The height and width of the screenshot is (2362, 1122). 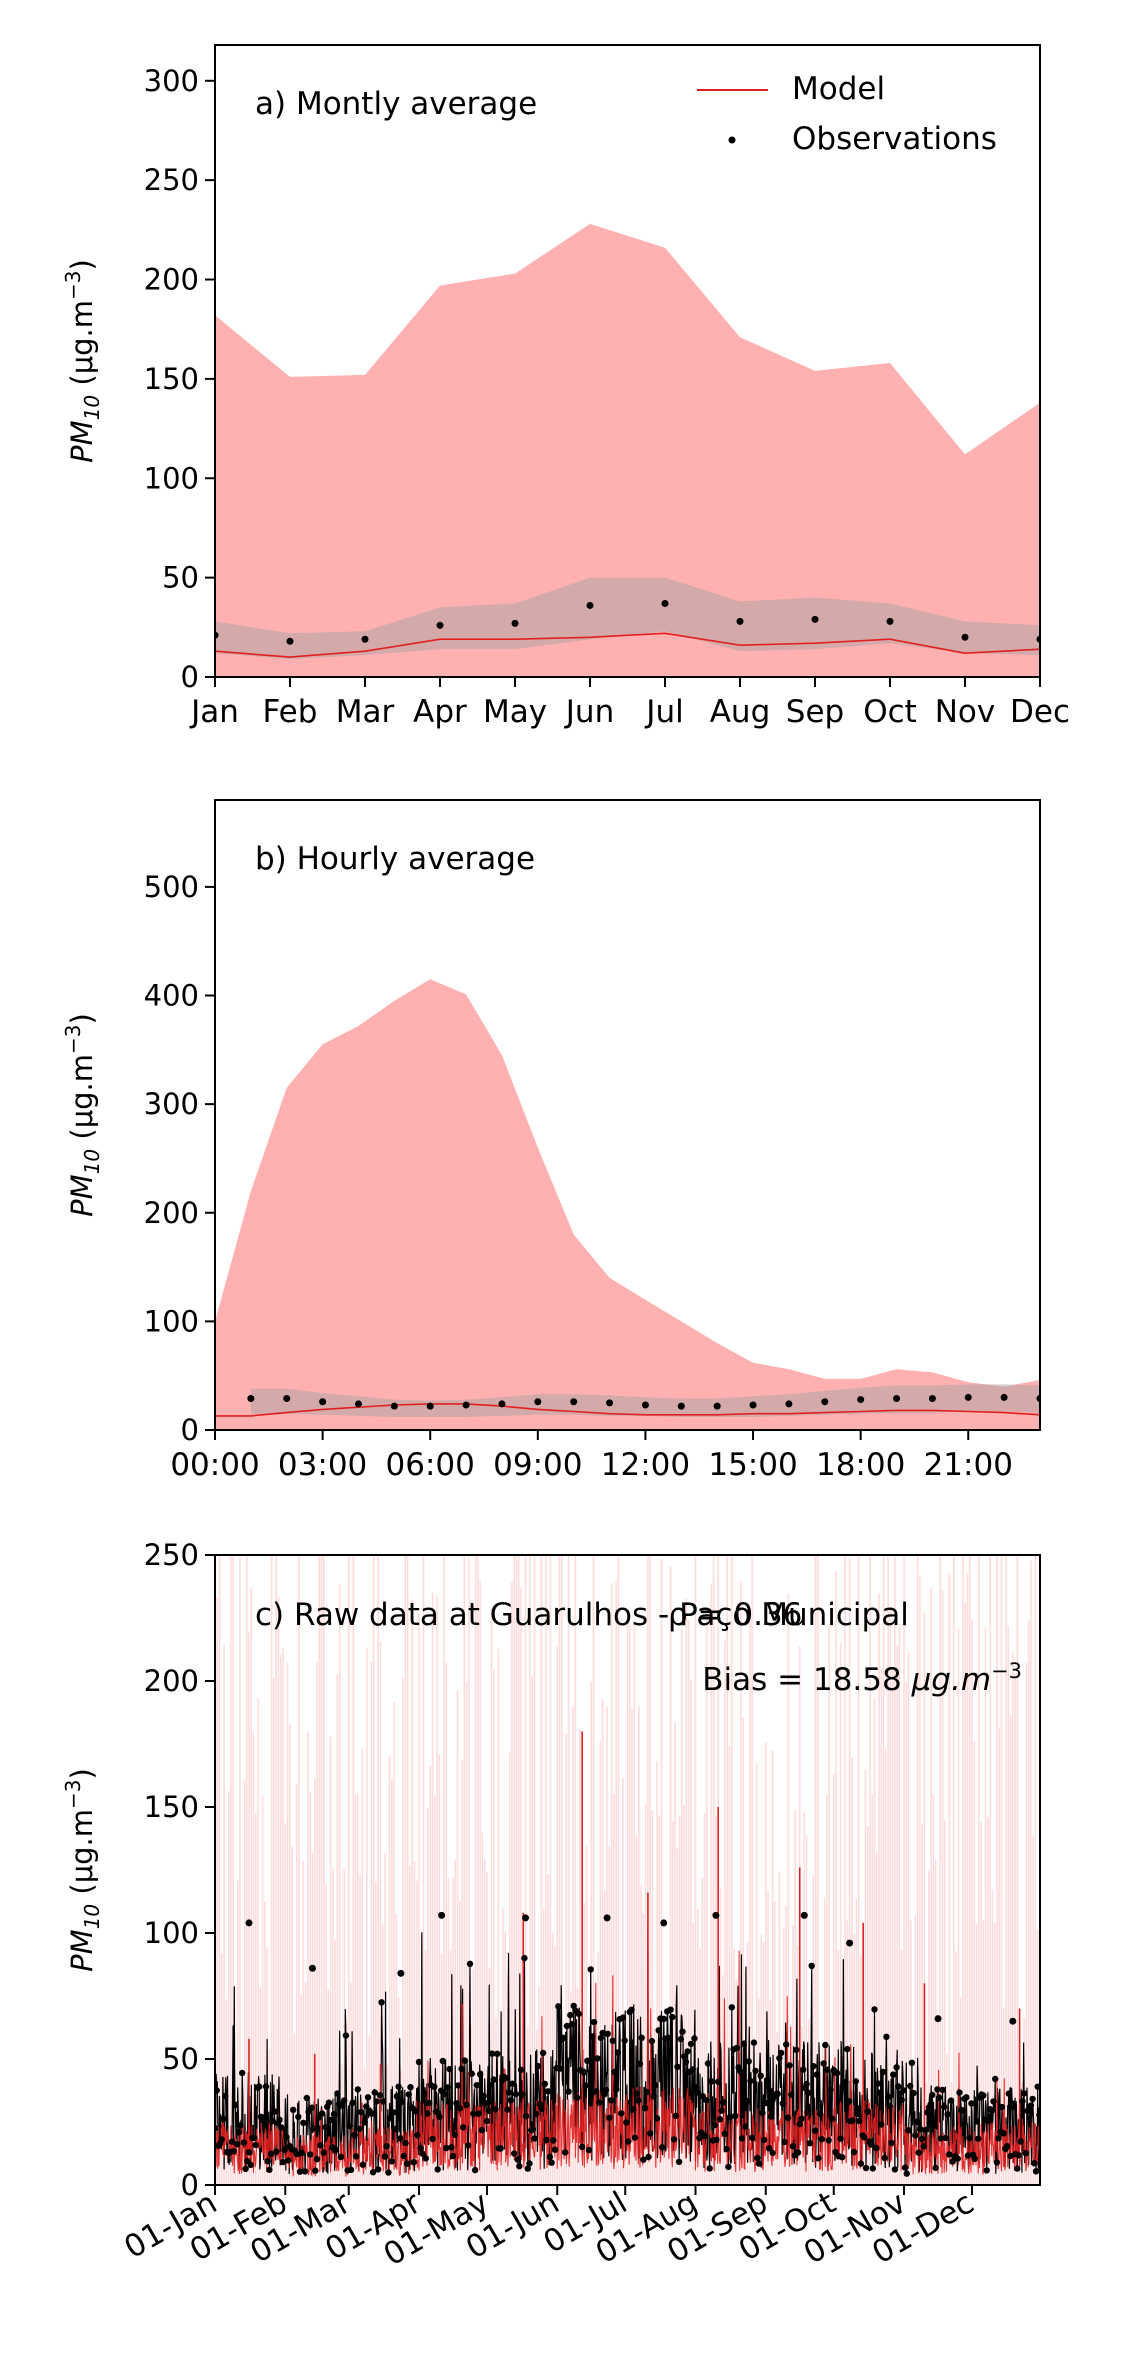 I want to click on panel-c-ylabel: PM10 (μg.m−3), so click(x=82, y=1870).